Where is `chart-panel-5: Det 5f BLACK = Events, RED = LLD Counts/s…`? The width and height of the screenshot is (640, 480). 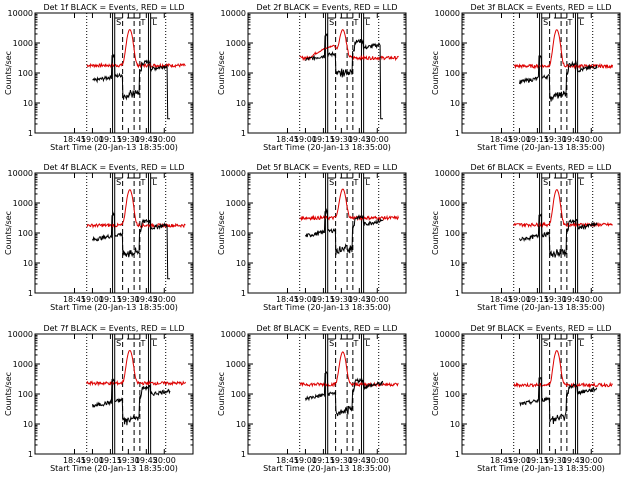
chart-panel-5: Det 5f BLACK = Events, RED = LLD Counts/s… is located at coordinates (312, 237).